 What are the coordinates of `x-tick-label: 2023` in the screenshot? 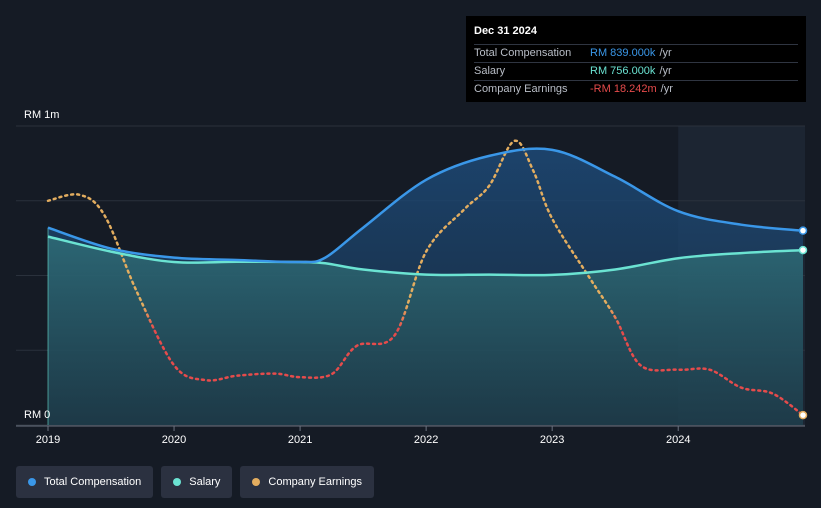 It's located at (552, 440).